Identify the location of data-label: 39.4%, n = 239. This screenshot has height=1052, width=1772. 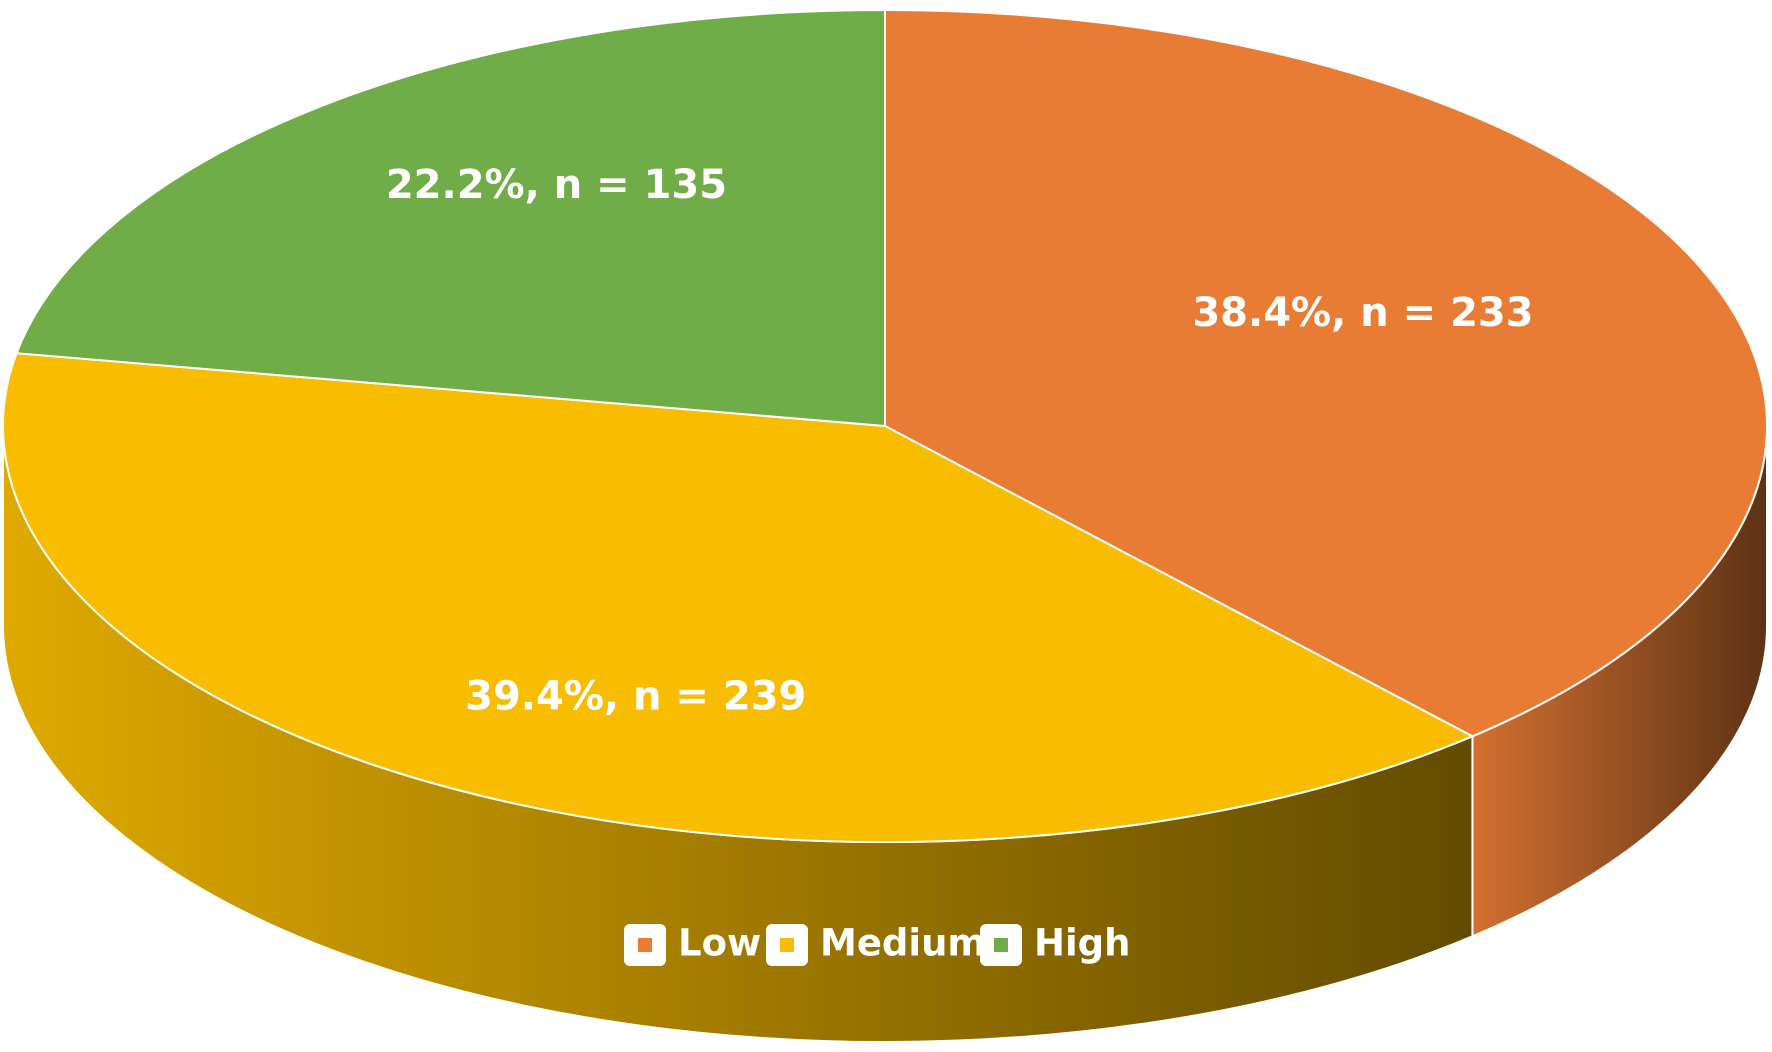
(635, 696).